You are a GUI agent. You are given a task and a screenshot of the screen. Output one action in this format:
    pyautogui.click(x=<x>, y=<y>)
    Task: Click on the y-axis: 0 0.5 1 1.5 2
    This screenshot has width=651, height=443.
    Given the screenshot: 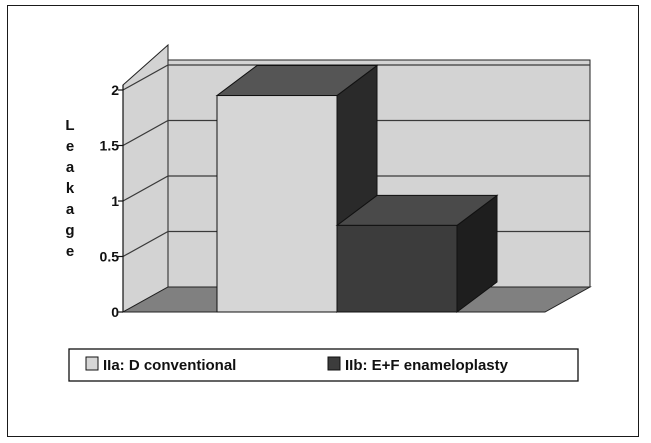 What is the action you would take?
    pyautogui.click(x=112, y=201)
    